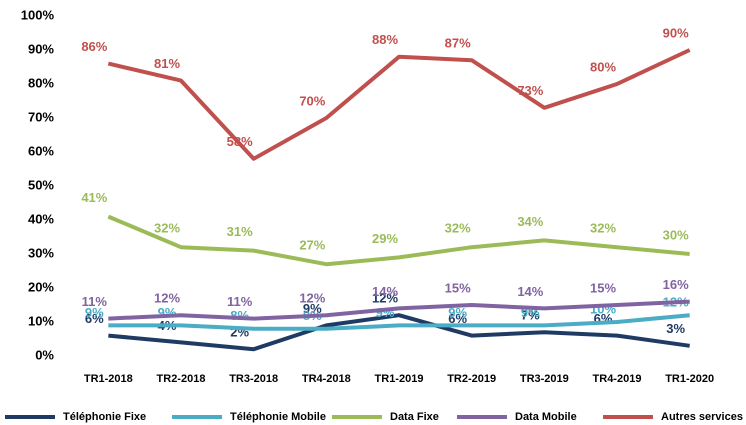 This screenshot has width=746, height=425. Describe the element at coordinates (530, 221) in the screenshot. I see `data-label: 34%` at that location.